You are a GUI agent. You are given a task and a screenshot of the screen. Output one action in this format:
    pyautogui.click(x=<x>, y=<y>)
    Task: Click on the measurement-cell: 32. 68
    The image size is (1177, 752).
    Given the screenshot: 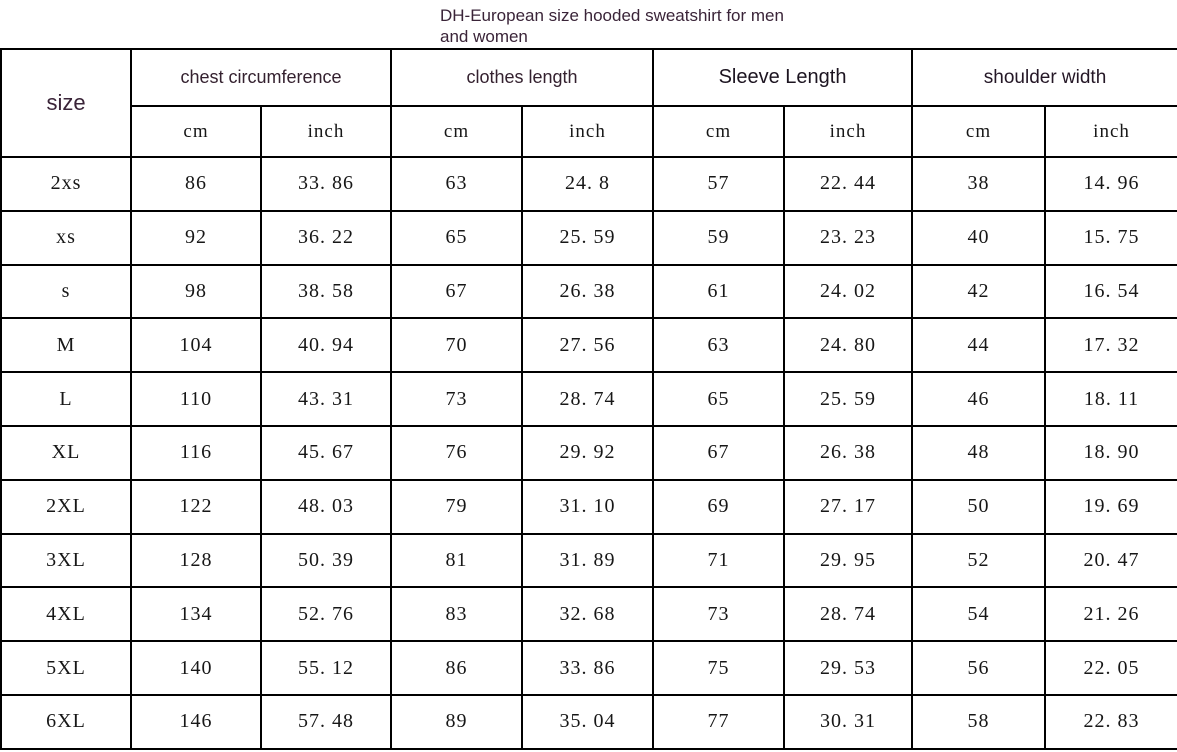 What is the action you would take?
    pyautogui.click(x=587, y=614)
    